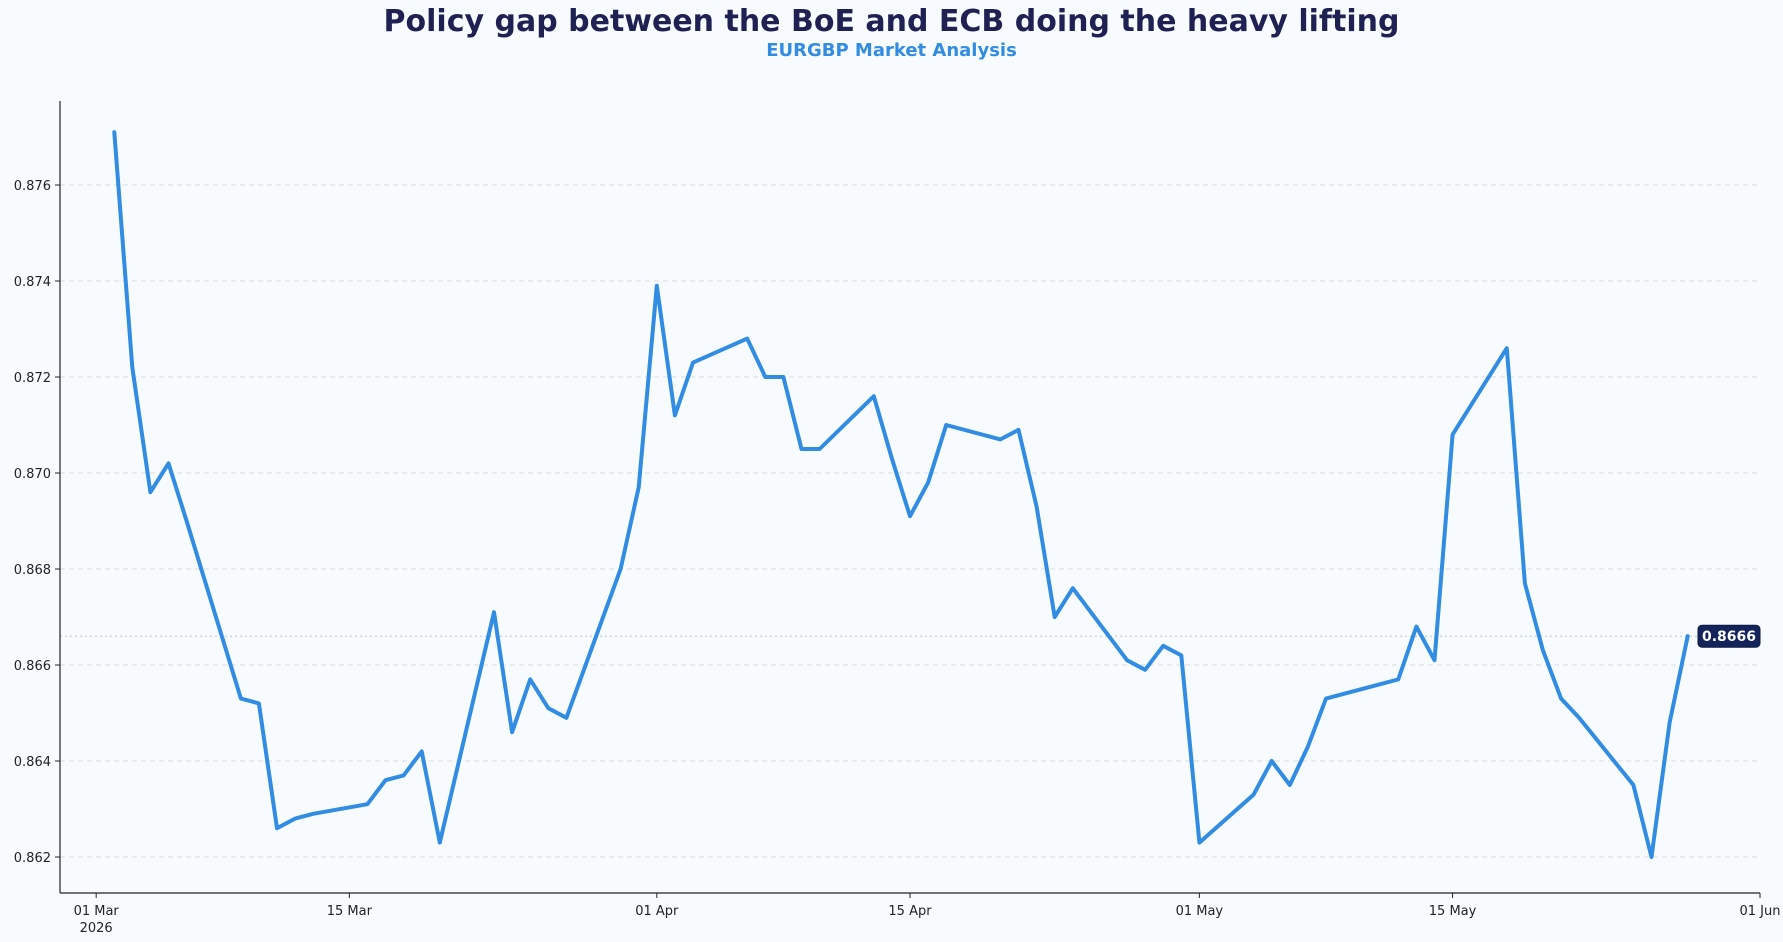 This screenshot has height=942, width=1783. I want to click on x-tick-sublabel: 2026, so click(96, 928).